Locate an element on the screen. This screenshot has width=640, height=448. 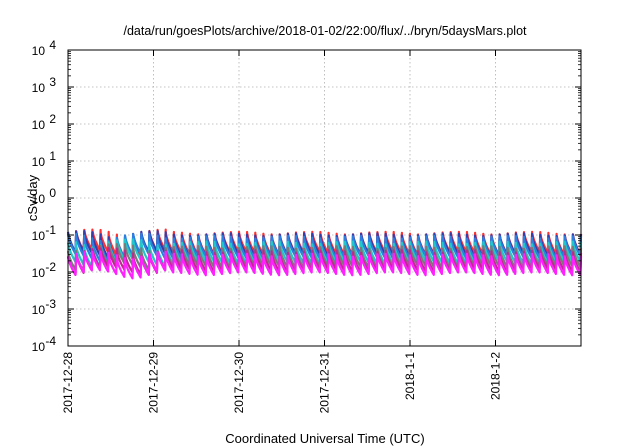
y-axis-title: cSv/day is located at coordinates (32, 197).